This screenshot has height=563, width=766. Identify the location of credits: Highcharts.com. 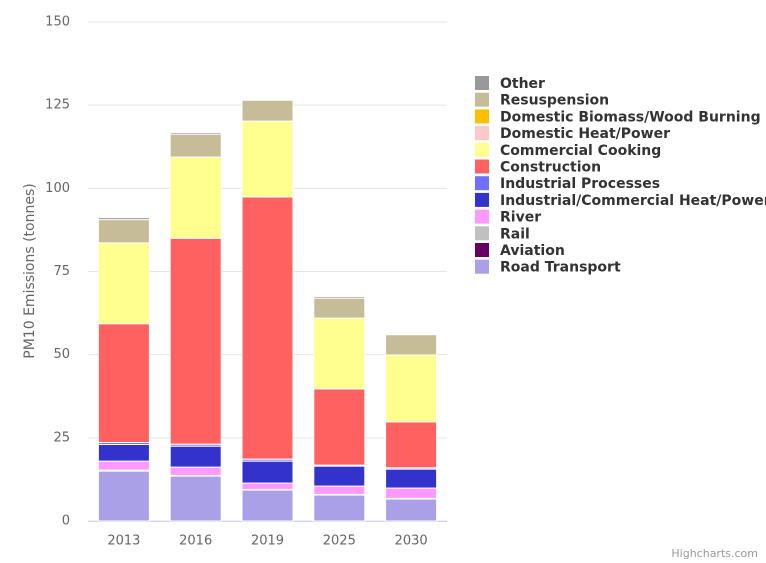
(714, 553).